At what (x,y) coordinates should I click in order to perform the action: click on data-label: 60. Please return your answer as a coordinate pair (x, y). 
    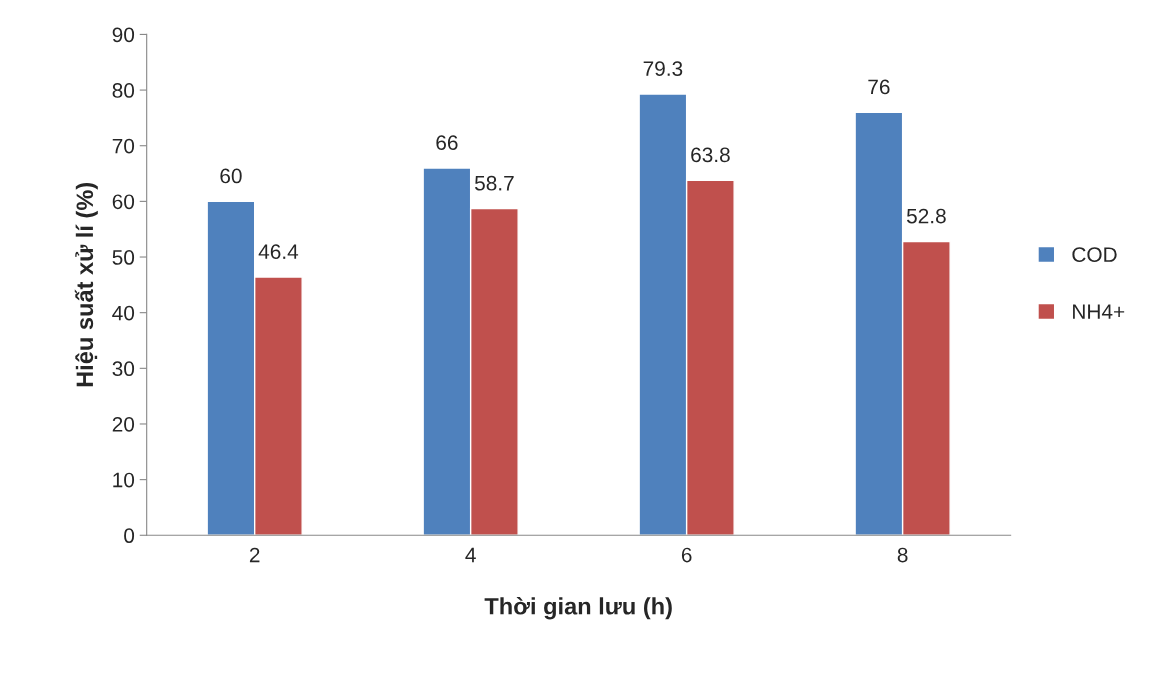
    Looking at the image, I should click on (231, 176).